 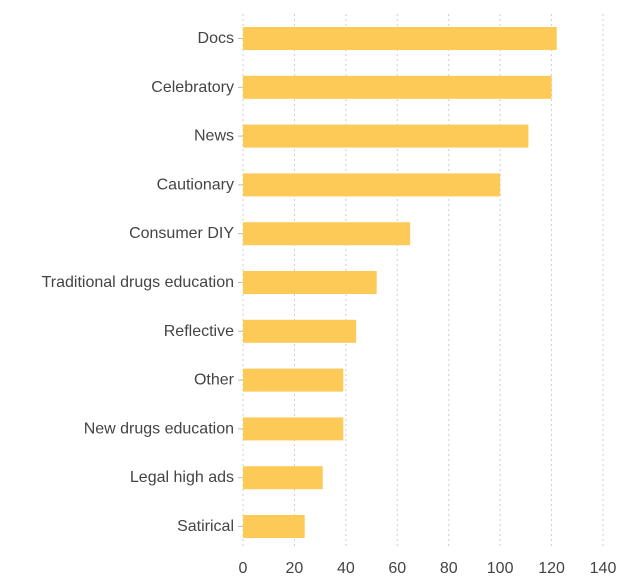 What do you see at coordinates (274, 526) in the screenshot?
I see `bar-satirical` at bounding box center [274, 526].